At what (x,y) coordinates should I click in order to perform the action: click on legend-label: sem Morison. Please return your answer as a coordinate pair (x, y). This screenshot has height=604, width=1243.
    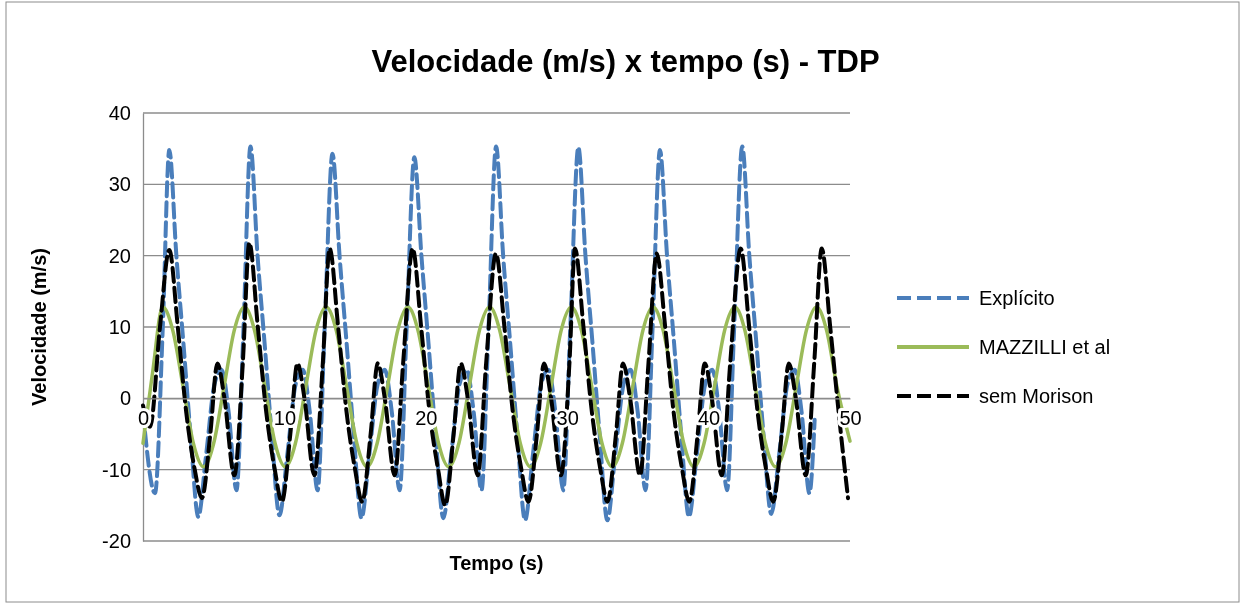
    Looking at the image, I should click on (1036, 396).